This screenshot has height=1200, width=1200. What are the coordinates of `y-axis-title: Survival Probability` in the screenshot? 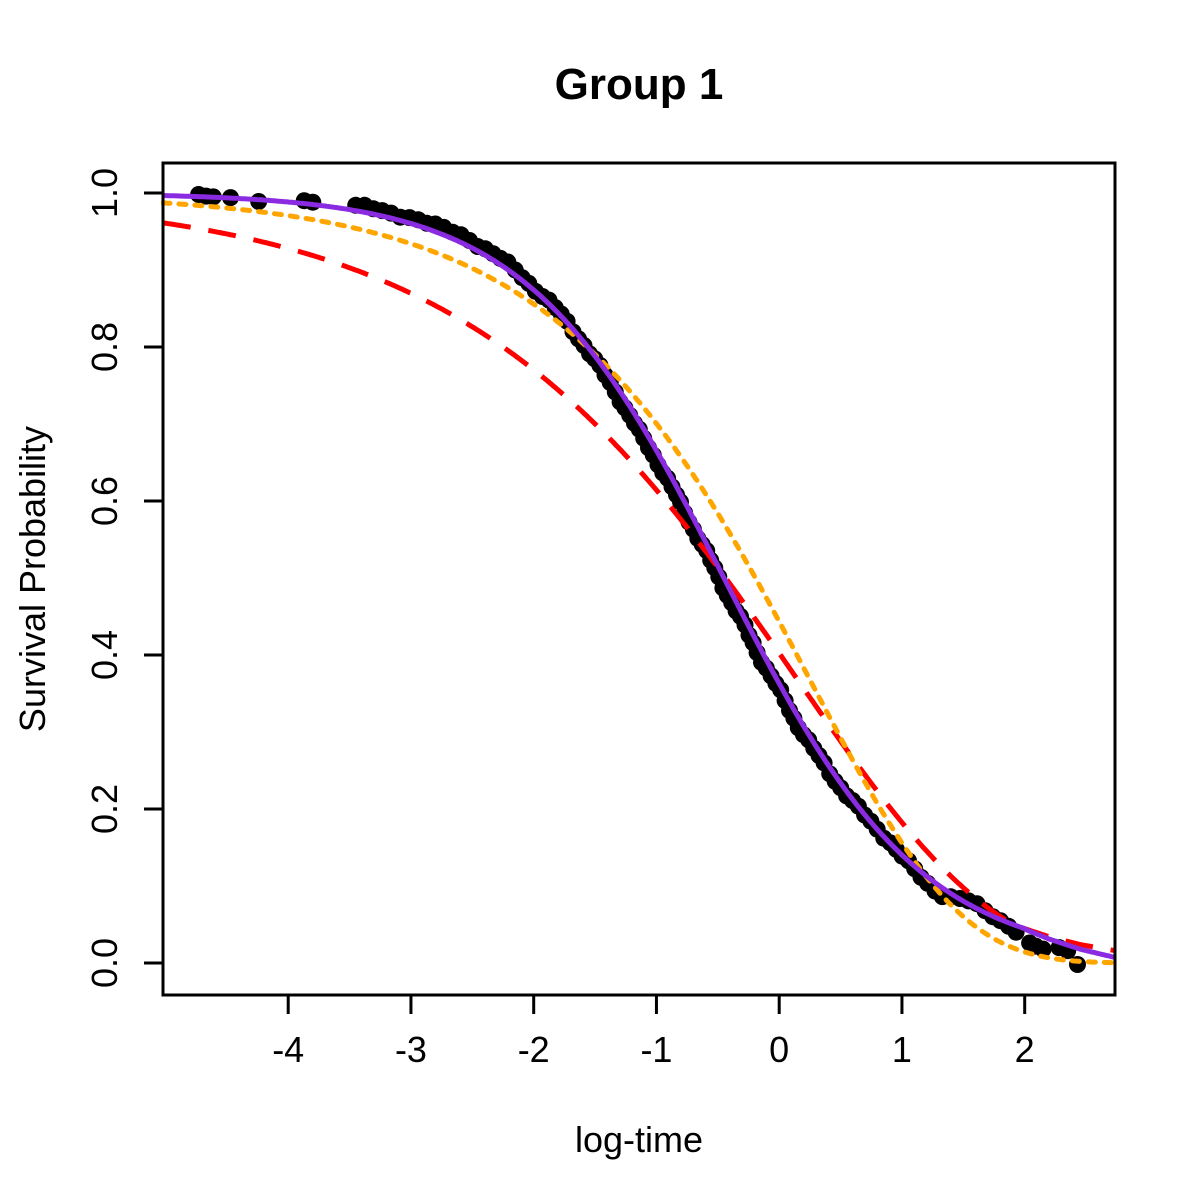 It's located at (32, 579).